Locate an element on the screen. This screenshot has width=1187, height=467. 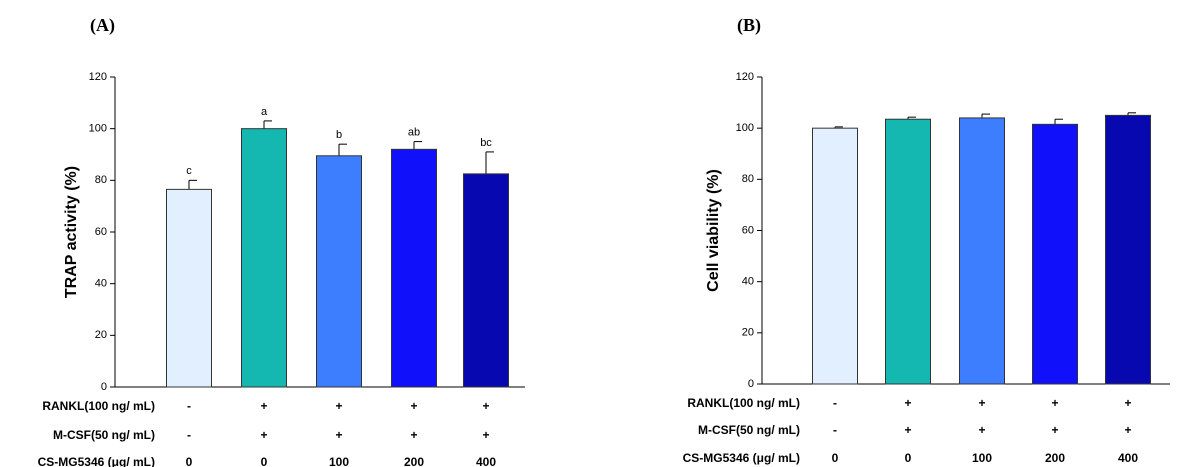
y-axis-label: TRAP activity (%) is located at coordinates (71, 232).